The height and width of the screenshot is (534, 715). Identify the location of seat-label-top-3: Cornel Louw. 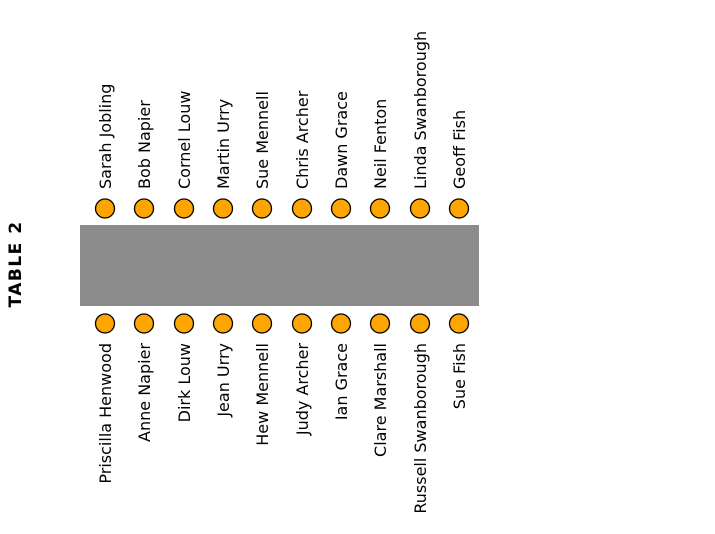
(184, 140).